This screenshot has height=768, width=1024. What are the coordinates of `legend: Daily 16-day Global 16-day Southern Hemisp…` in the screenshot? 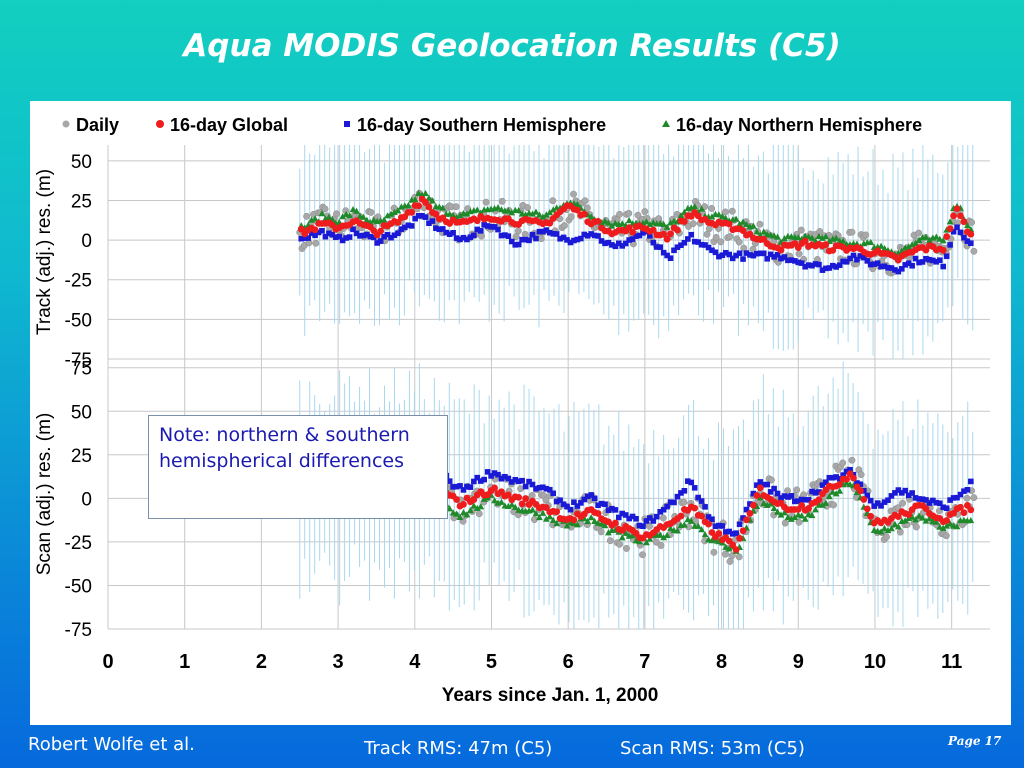 It's located at (492, 125).